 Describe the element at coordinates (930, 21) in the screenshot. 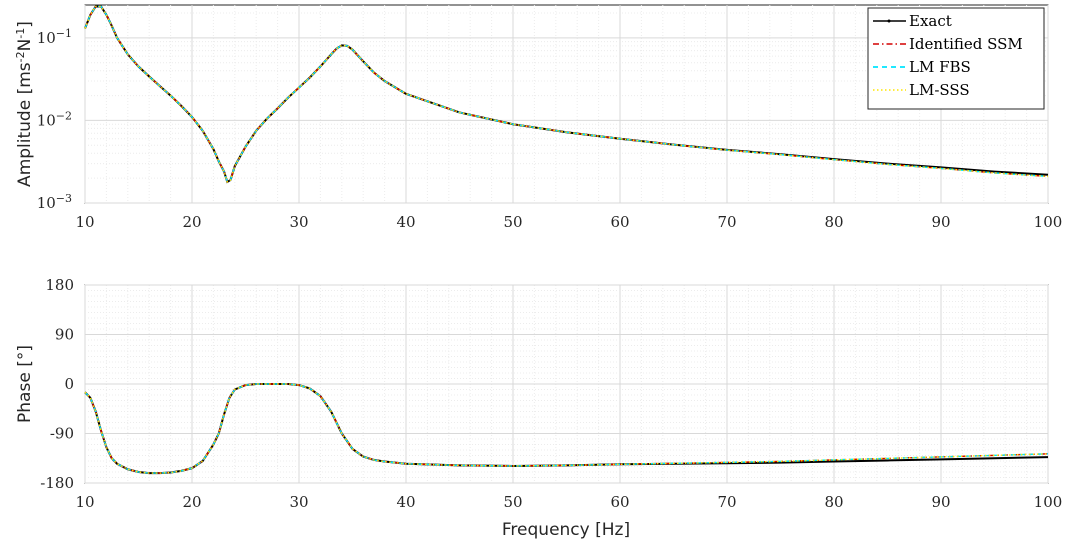

I see `legend-label: Exact` at that location.